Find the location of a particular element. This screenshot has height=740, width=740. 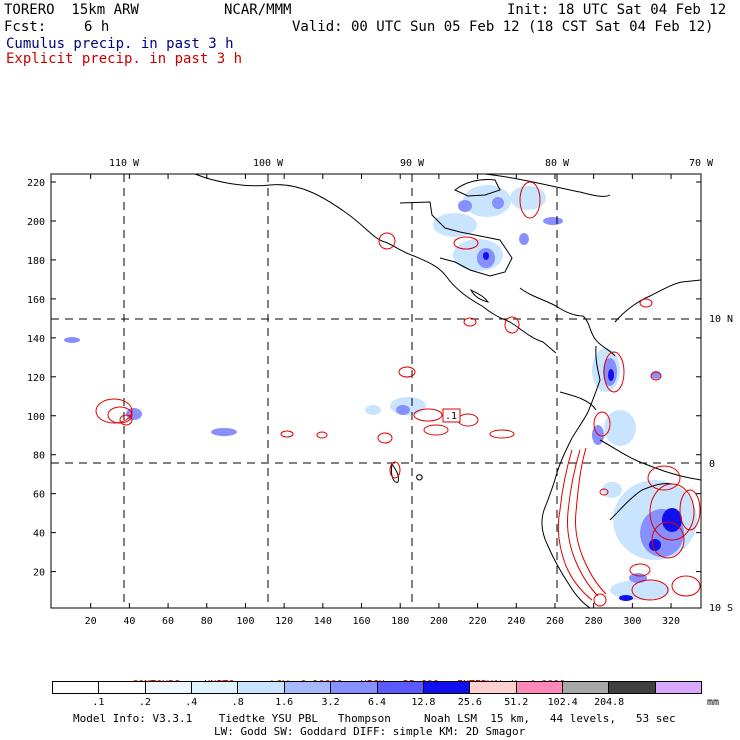

colorbar-ticks: .1 .2 .4 .8 1.6 3.2 6.4 12.8 25.6 51.2 102.4 204.8 is located at coordinates (377, 703).